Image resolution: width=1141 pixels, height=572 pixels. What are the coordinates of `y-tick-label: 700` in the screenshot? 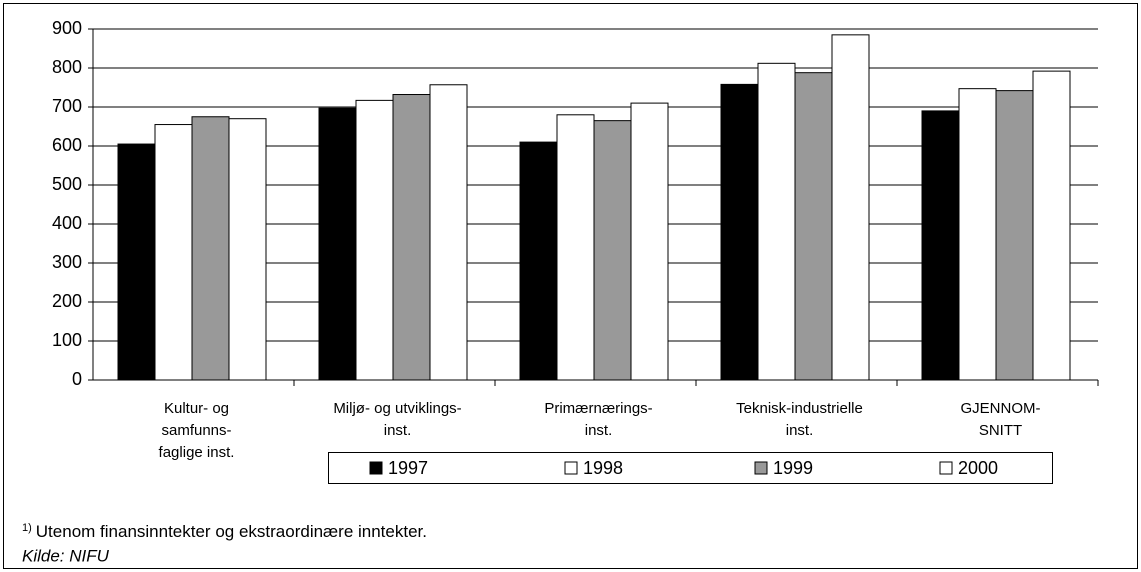 It's located at (67, 106).